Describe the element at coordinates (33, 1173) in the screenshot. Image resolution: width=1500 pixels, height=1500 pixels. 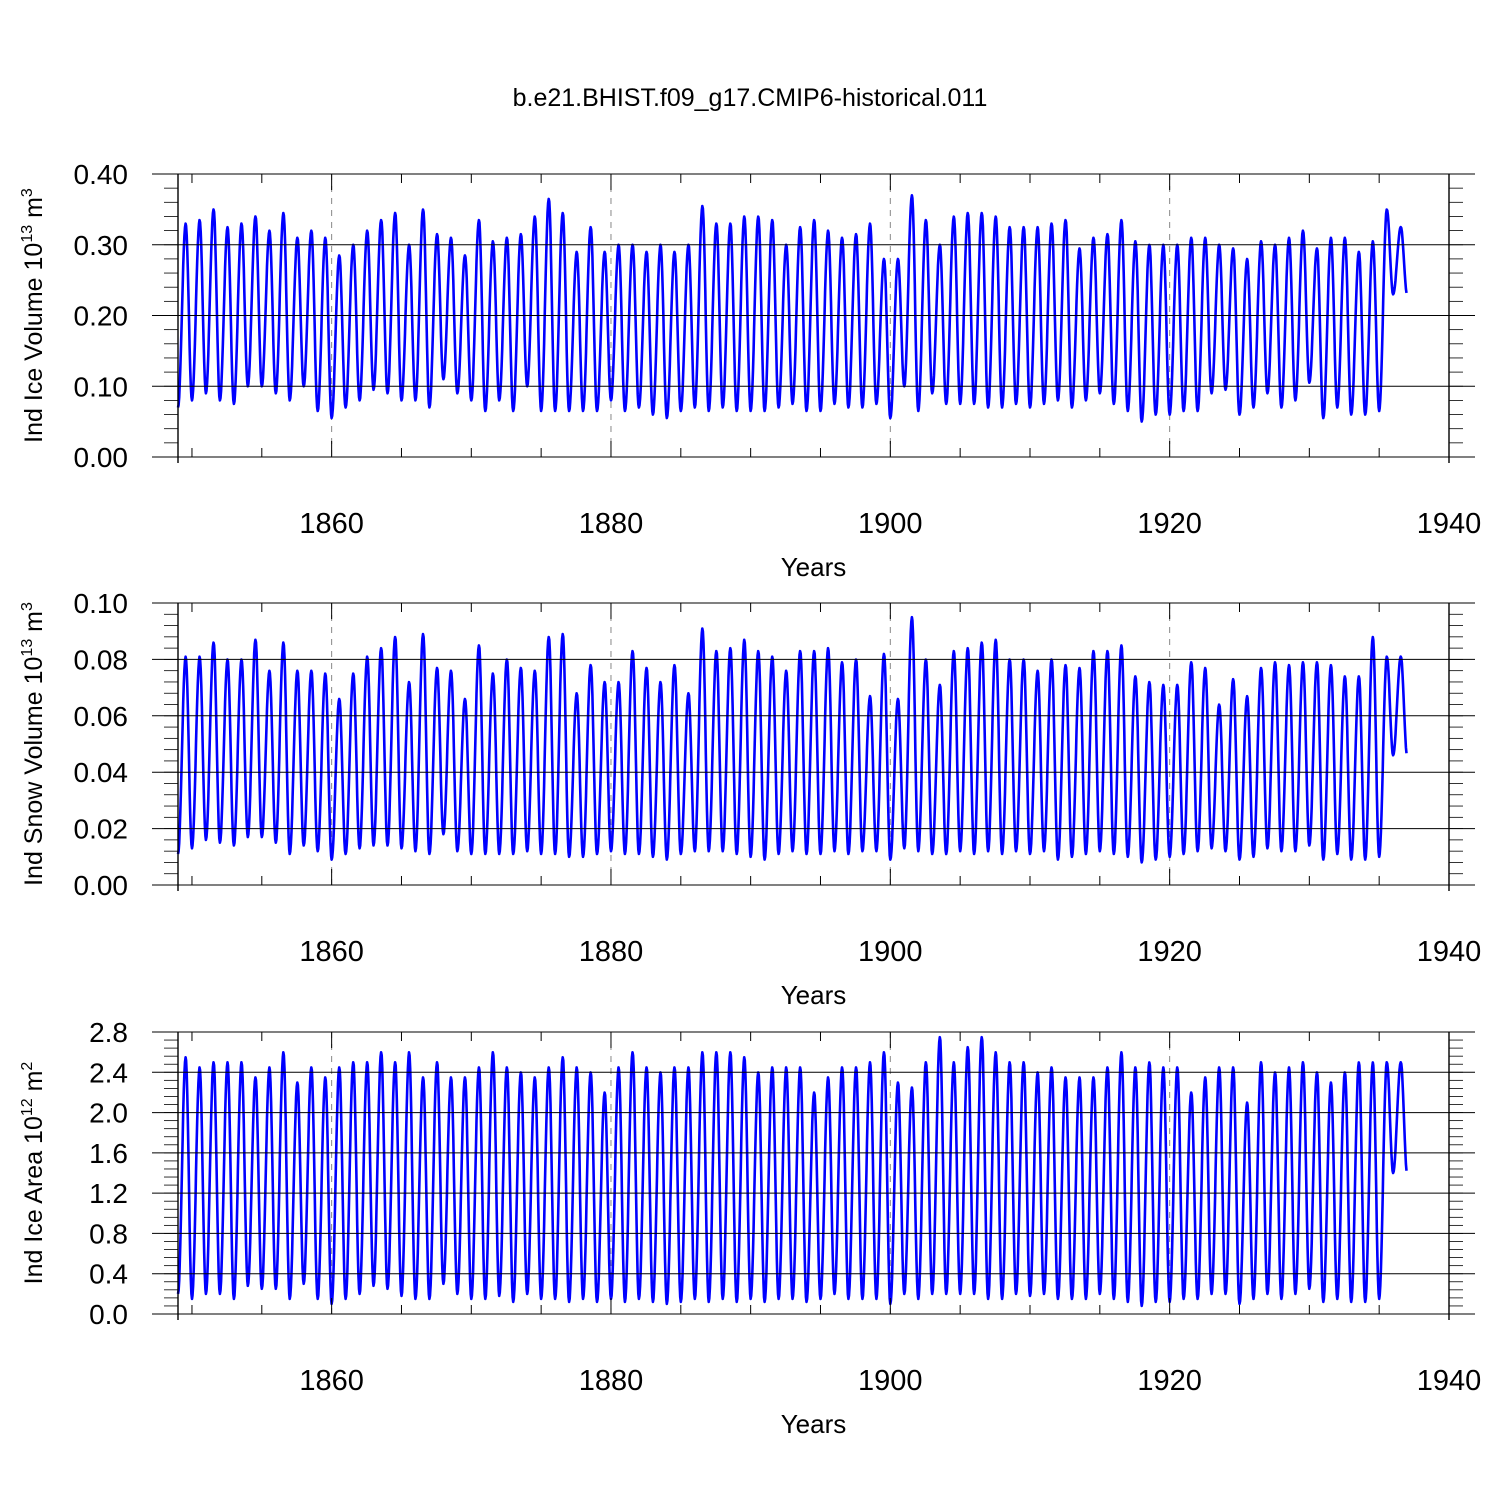
I see `y-axis-label: Ind Ice Area 1012 m2` at that location.